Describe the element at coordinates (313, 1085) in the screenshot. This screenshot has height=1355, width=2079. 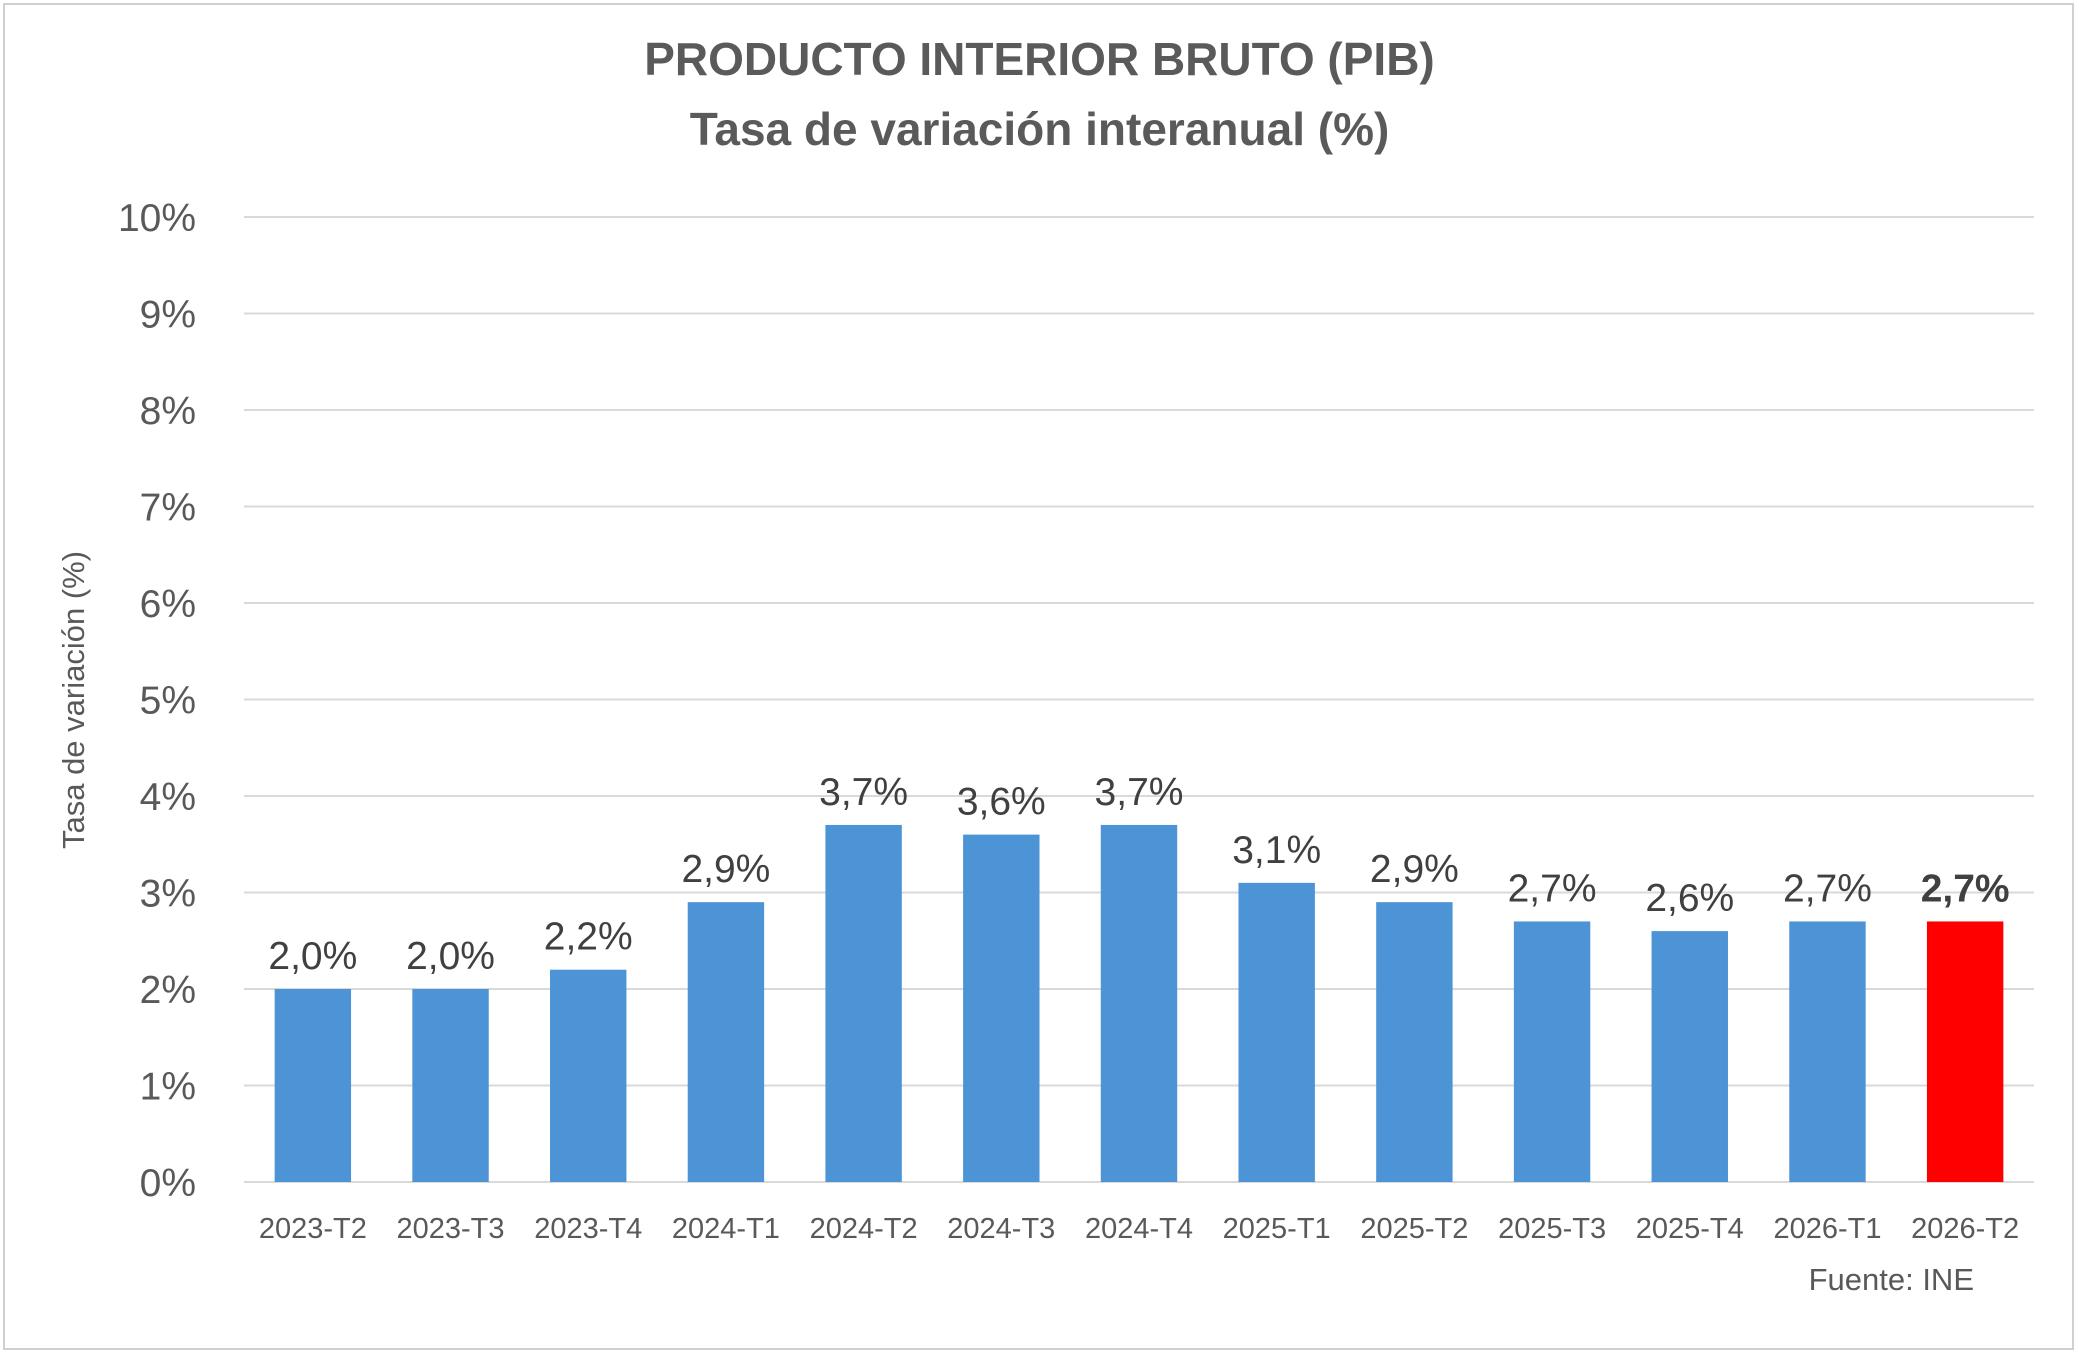
I see `bar-2023-T2` at that location.